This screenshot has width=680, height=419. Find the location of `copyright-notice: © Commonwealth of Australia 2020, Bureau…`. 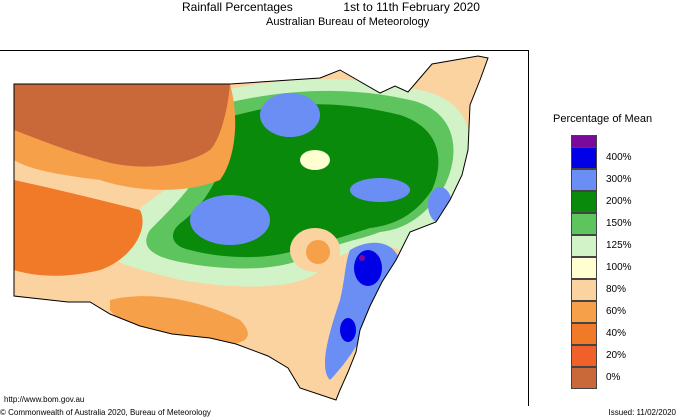

copyright-notice: © Commonwealth of Australia 2020, Bureau… is located at coordinates (105, 412).